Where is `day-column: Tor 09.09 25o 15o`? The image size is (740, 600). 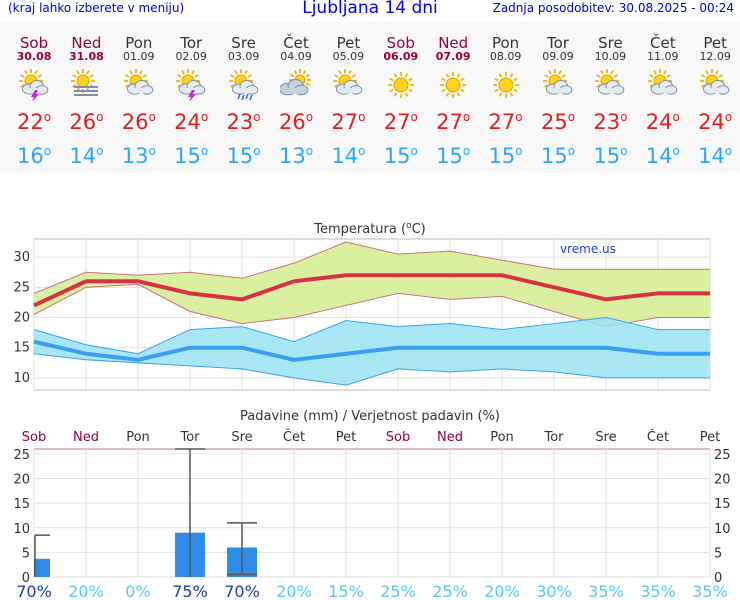 day-column: Tor 09.09 25o 15o is located at coordinates (558, 97).